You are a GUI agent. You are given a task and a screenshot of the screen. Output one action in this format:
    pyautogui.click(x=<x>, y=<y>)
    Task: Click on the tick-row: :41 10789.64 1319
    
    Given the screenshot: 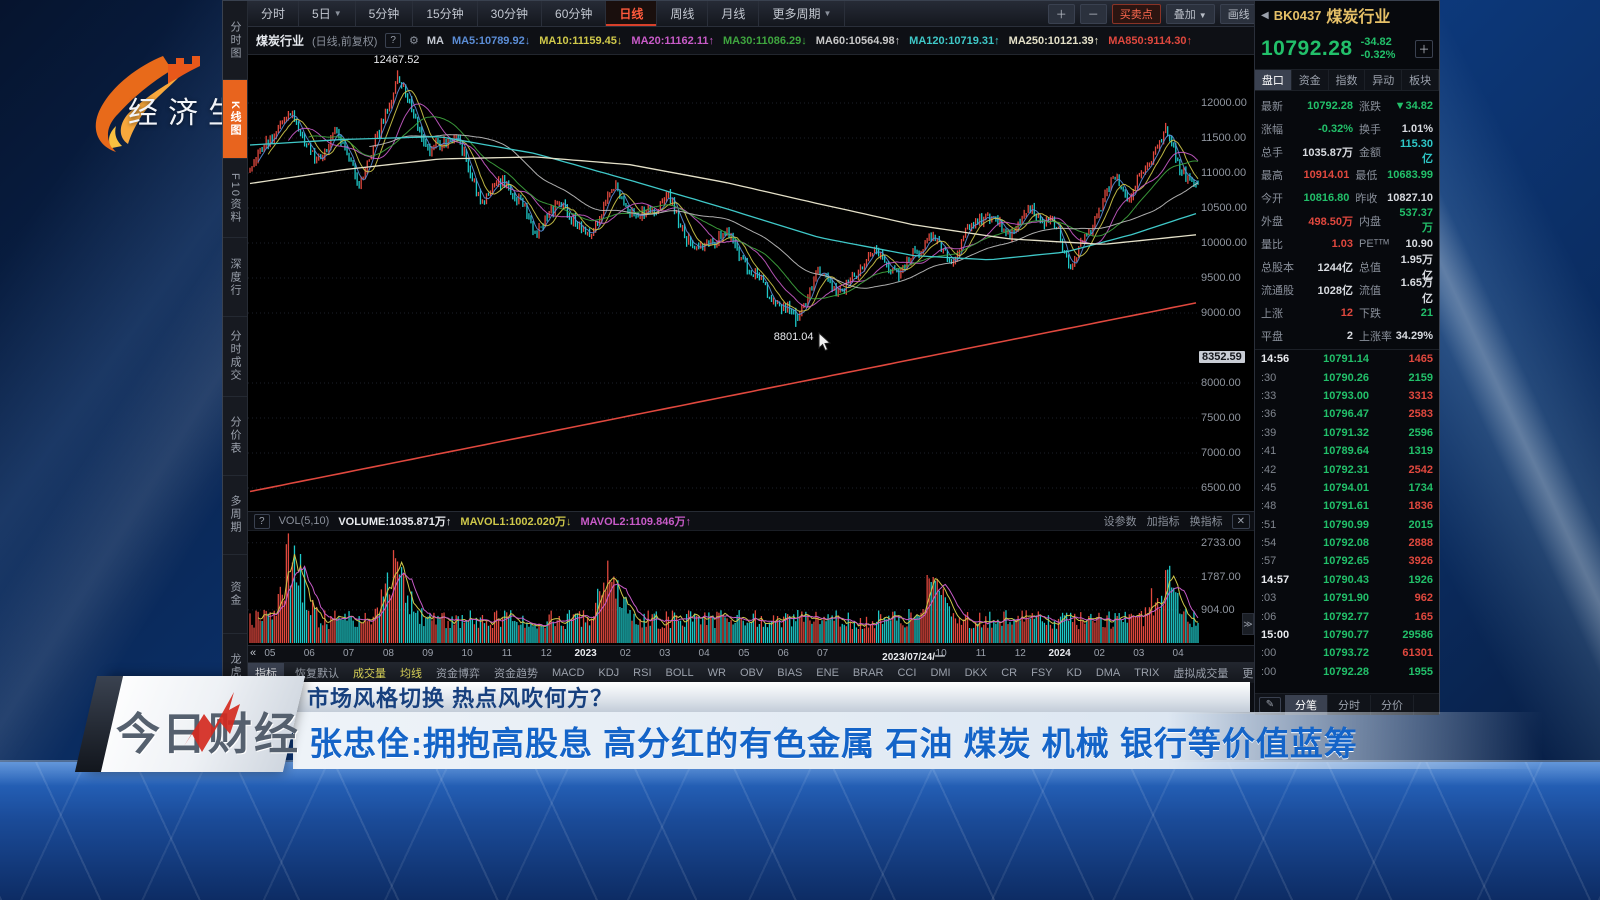 What is the action you would take?
    pyautogui.click(x=1347, y=451)
    